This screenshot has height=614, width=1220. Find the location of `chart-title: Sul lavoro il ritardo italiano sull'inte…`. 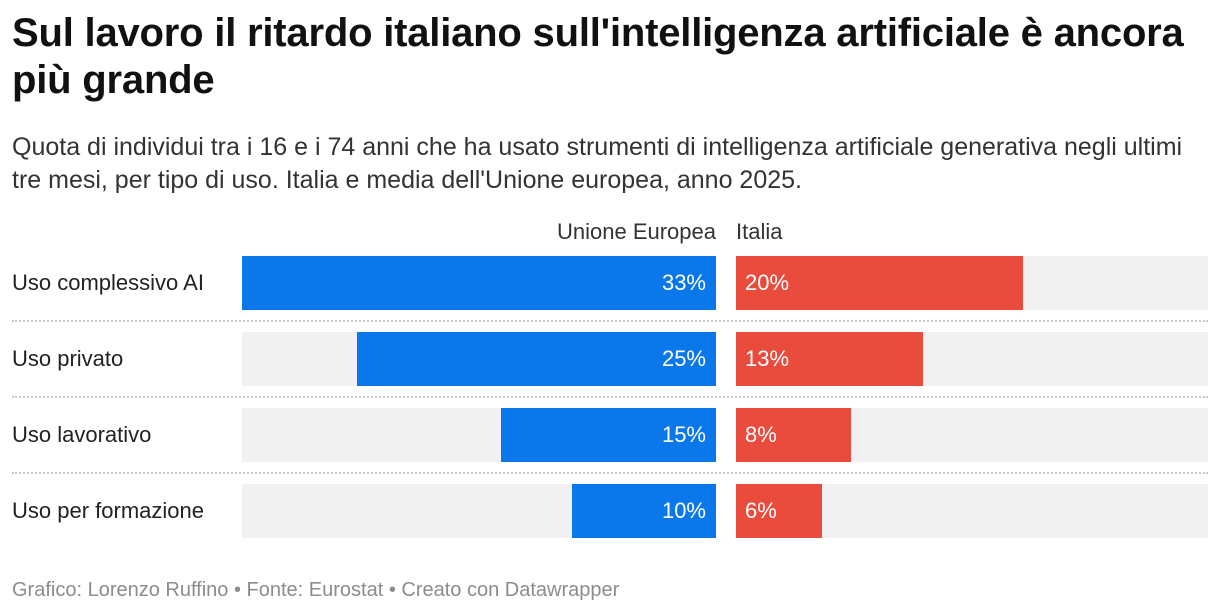

chart-title: Sul lavoro il ritardo italiano sull'inte… is located at coordinates (598, 56).